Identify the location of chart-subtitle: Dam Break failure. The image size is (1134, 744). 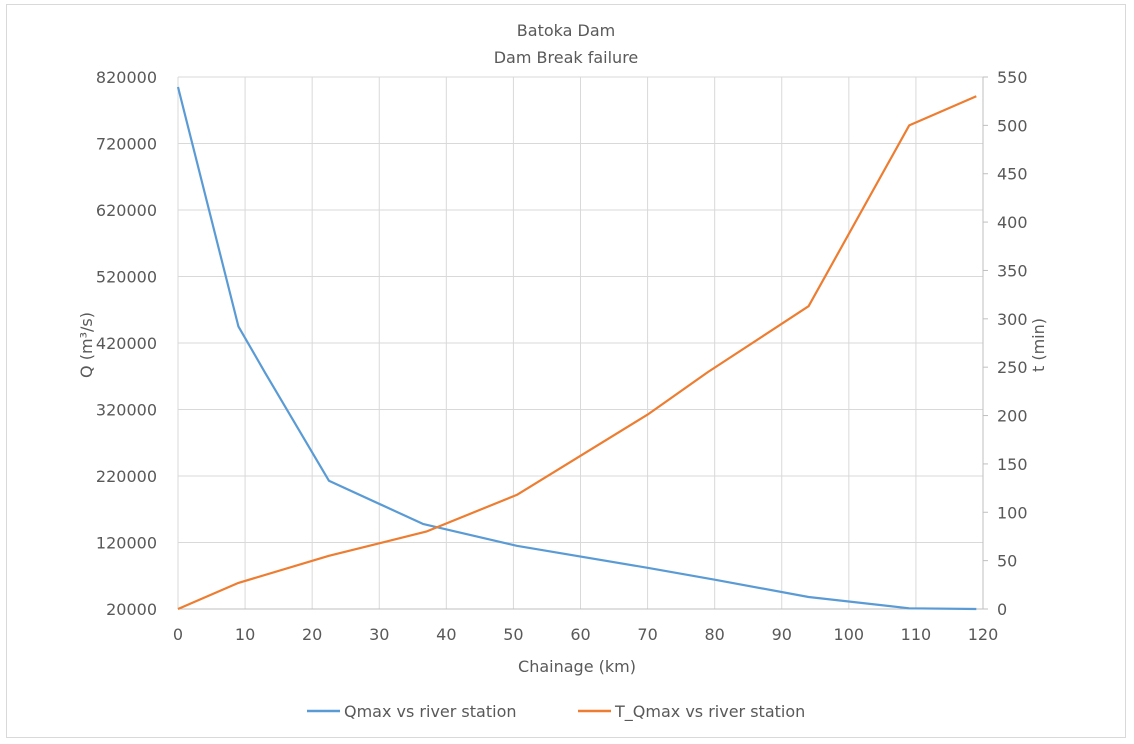
(566, 57).